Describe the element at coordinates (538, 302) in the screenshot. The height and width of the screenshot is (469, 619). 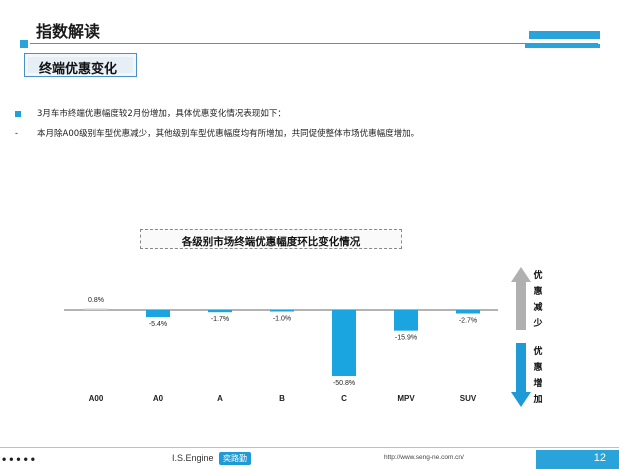
I see `discount-decrease-label: 优惠减少` at that location.